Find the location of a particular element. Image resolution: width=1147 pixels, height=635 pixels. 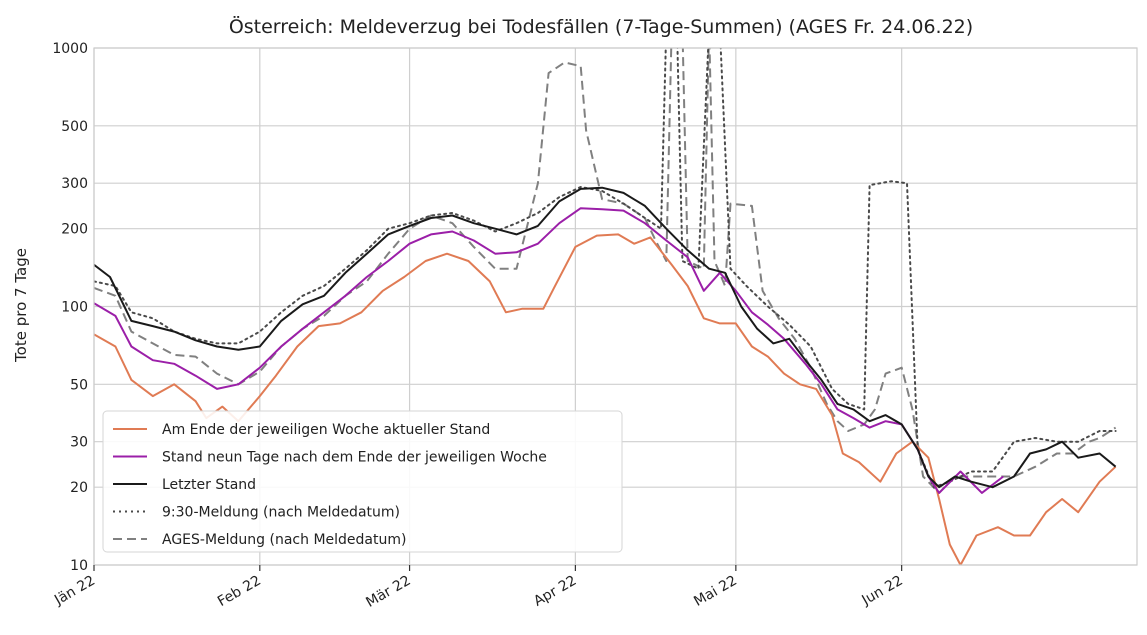

legend-label: Letzter Stand is located at coordinates (209, 485).